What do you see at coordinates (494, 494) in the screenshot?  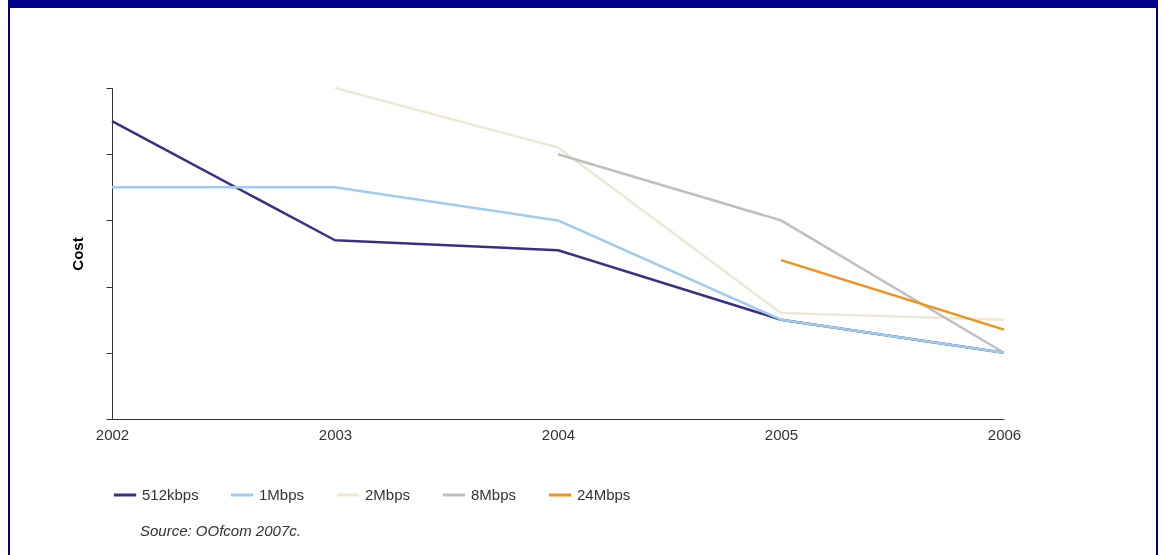 I see `legend-label: 8Mbps` at bounding box center [494, 494].